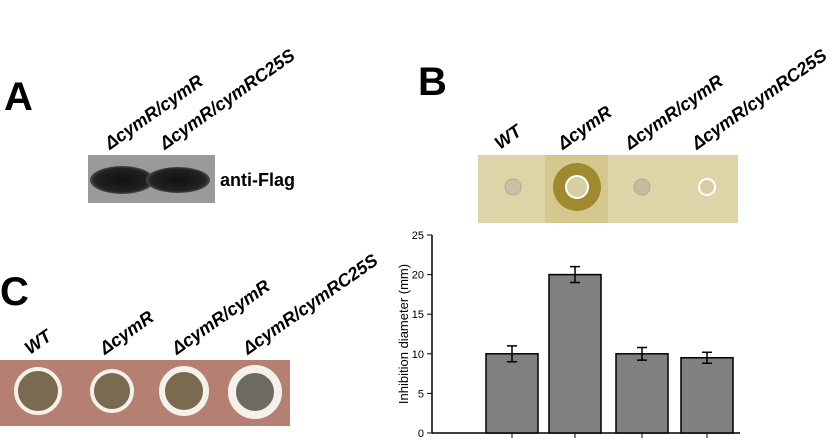  Describe the element at coordinates (418, 276) in the screenshot. I see `y-tick-label: 20` at that location.